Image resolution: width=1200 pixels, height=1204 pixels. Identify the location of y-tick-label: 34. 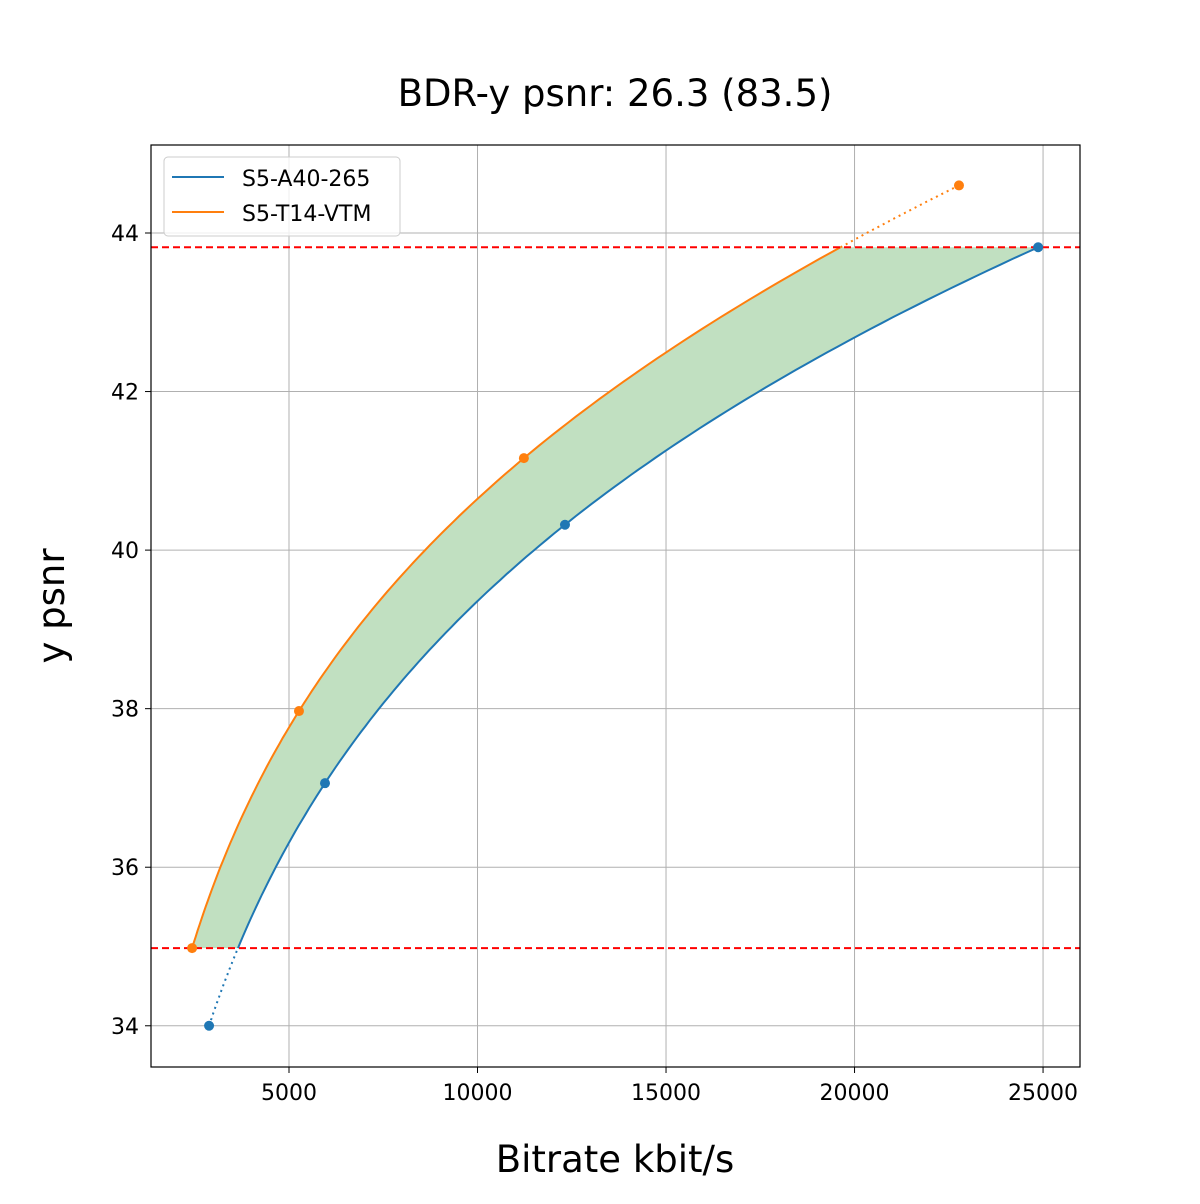
(125, 1027).